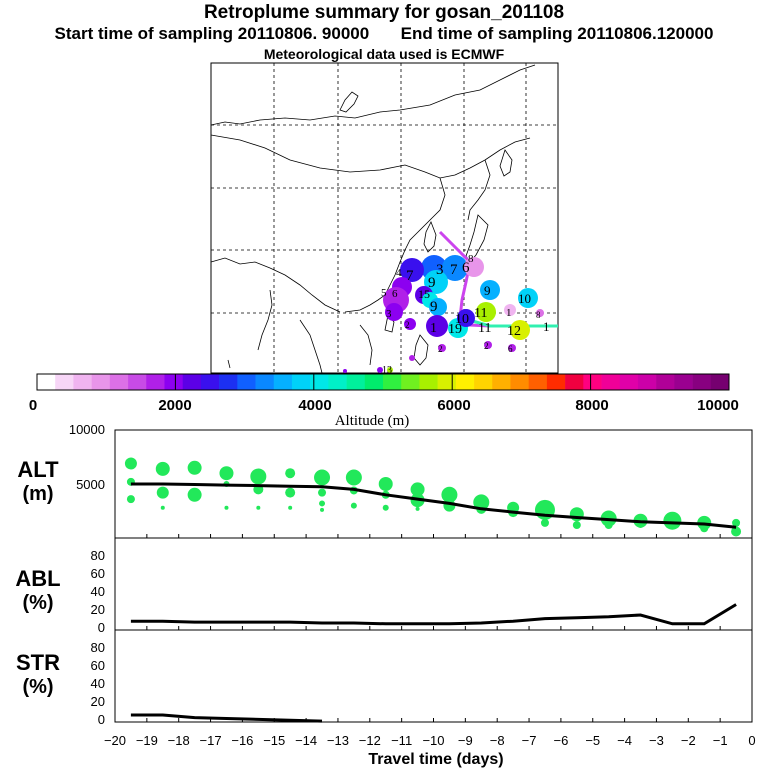 The height and width of the screenshot is (768, 768). I want to click on str-panel-frame, so click(433, 676).